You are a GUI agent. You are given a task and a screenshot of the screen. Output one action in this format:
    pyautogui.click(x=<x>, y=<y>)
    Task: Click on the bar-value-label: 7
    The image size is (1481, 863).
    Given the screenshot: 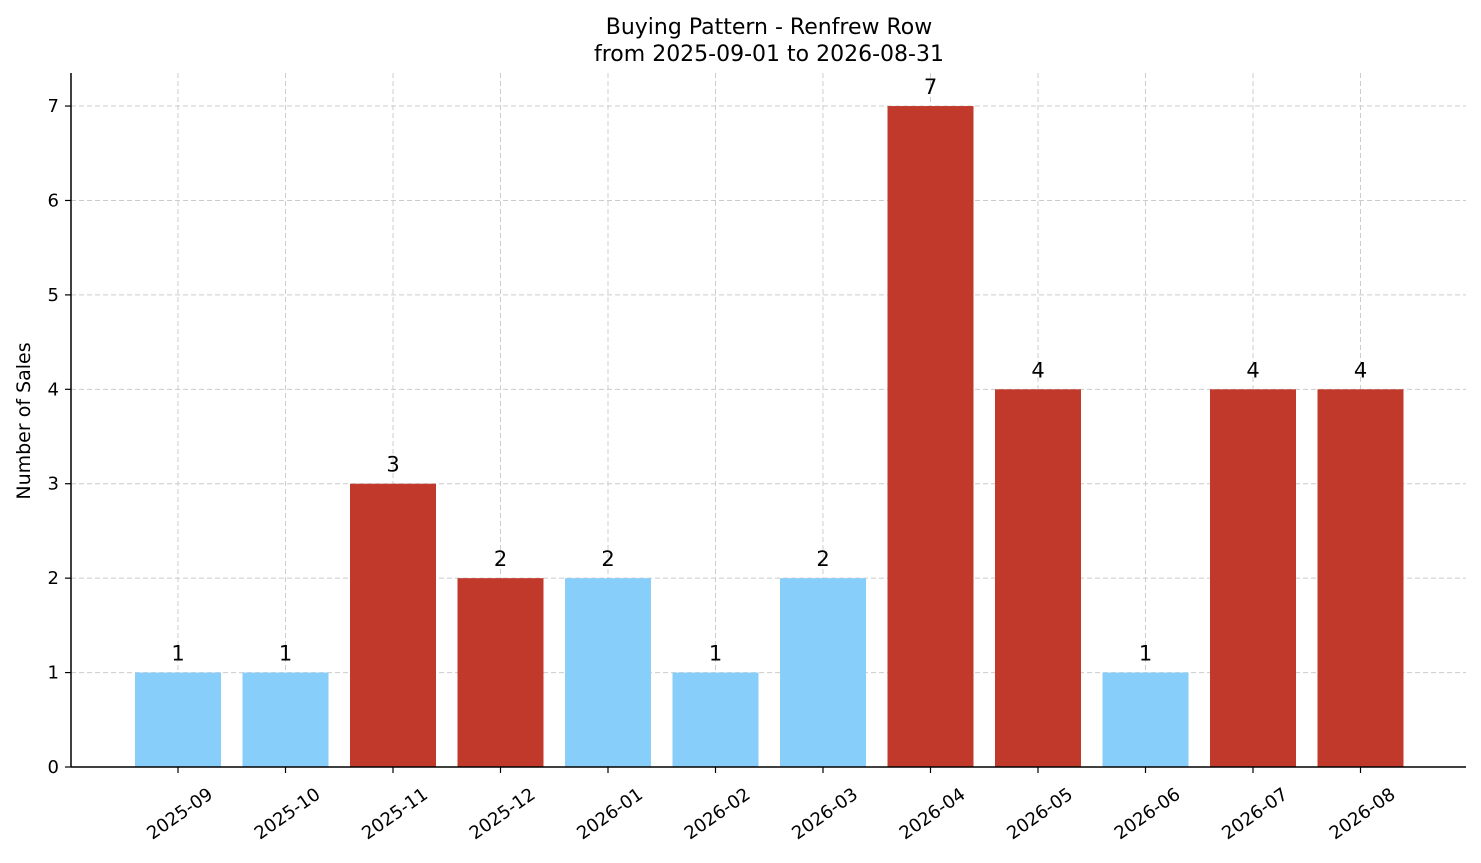 What is the action you would take?
    pyautogui.click(x=930, y=87)
    